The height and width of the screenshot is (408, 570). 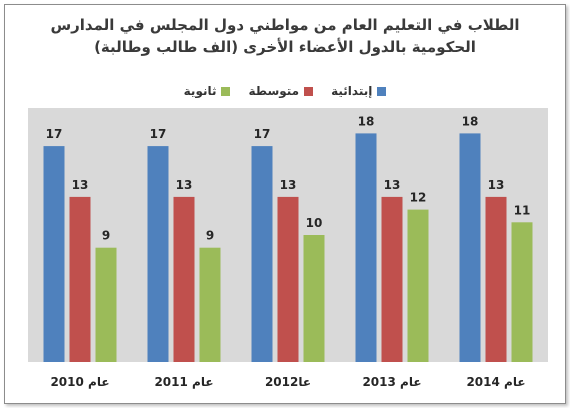 What do you see at coordinates (309, 91) in the screenshot?
I see `legend-swatch-intermediate` at bounding box center [309, 91].